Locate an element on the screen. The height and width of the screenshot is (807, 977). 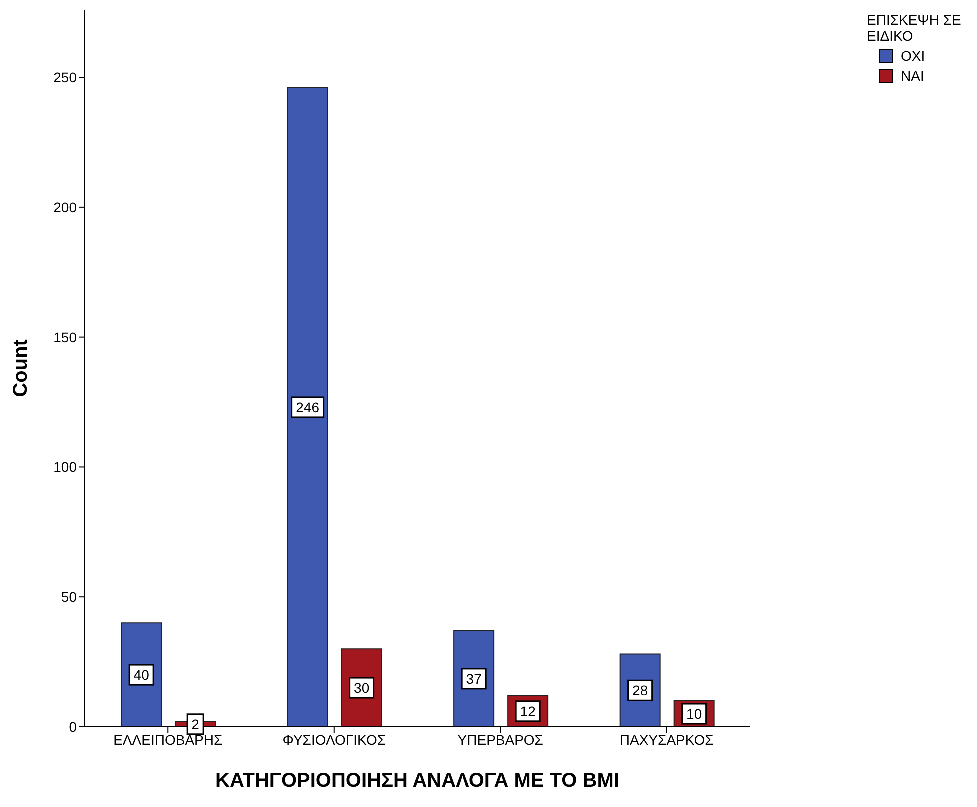
x-tick-label: ΕΛΛΕΙΠΟΒΑΡΗΣ is located at coordinates (168, 740).